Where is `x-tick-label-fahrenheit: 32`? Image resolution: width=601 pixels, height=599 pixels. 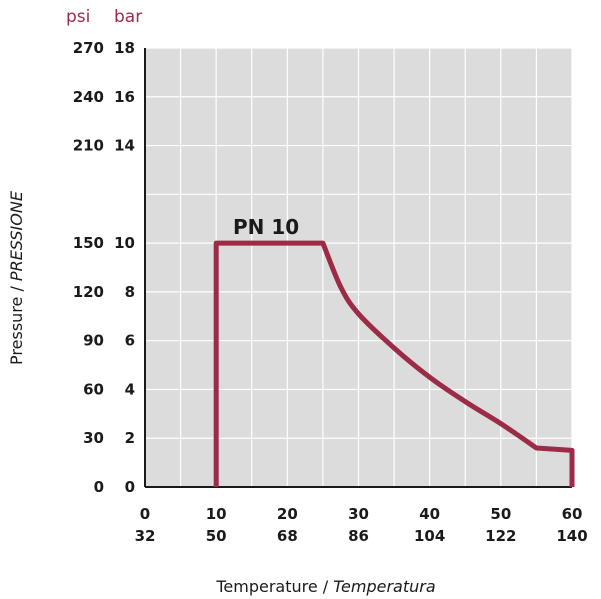 x-tick-label-fahrenheit: 32 is located at coordinates (145, 536).